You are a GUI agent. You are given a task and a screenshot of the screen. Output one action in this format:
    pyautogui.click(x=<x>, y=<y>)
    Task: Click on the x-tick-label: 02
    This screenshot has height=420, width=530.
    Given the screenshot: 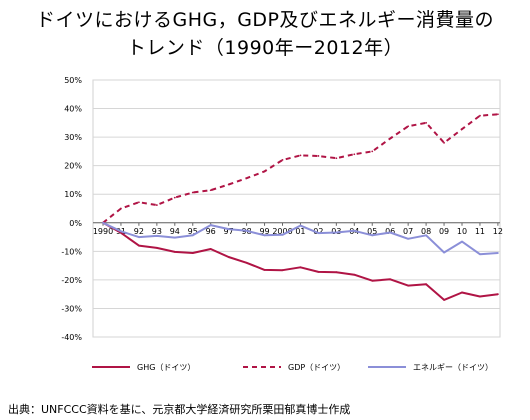 What is the action you would take?
    pyautogui.click(x=318, y=231)
    